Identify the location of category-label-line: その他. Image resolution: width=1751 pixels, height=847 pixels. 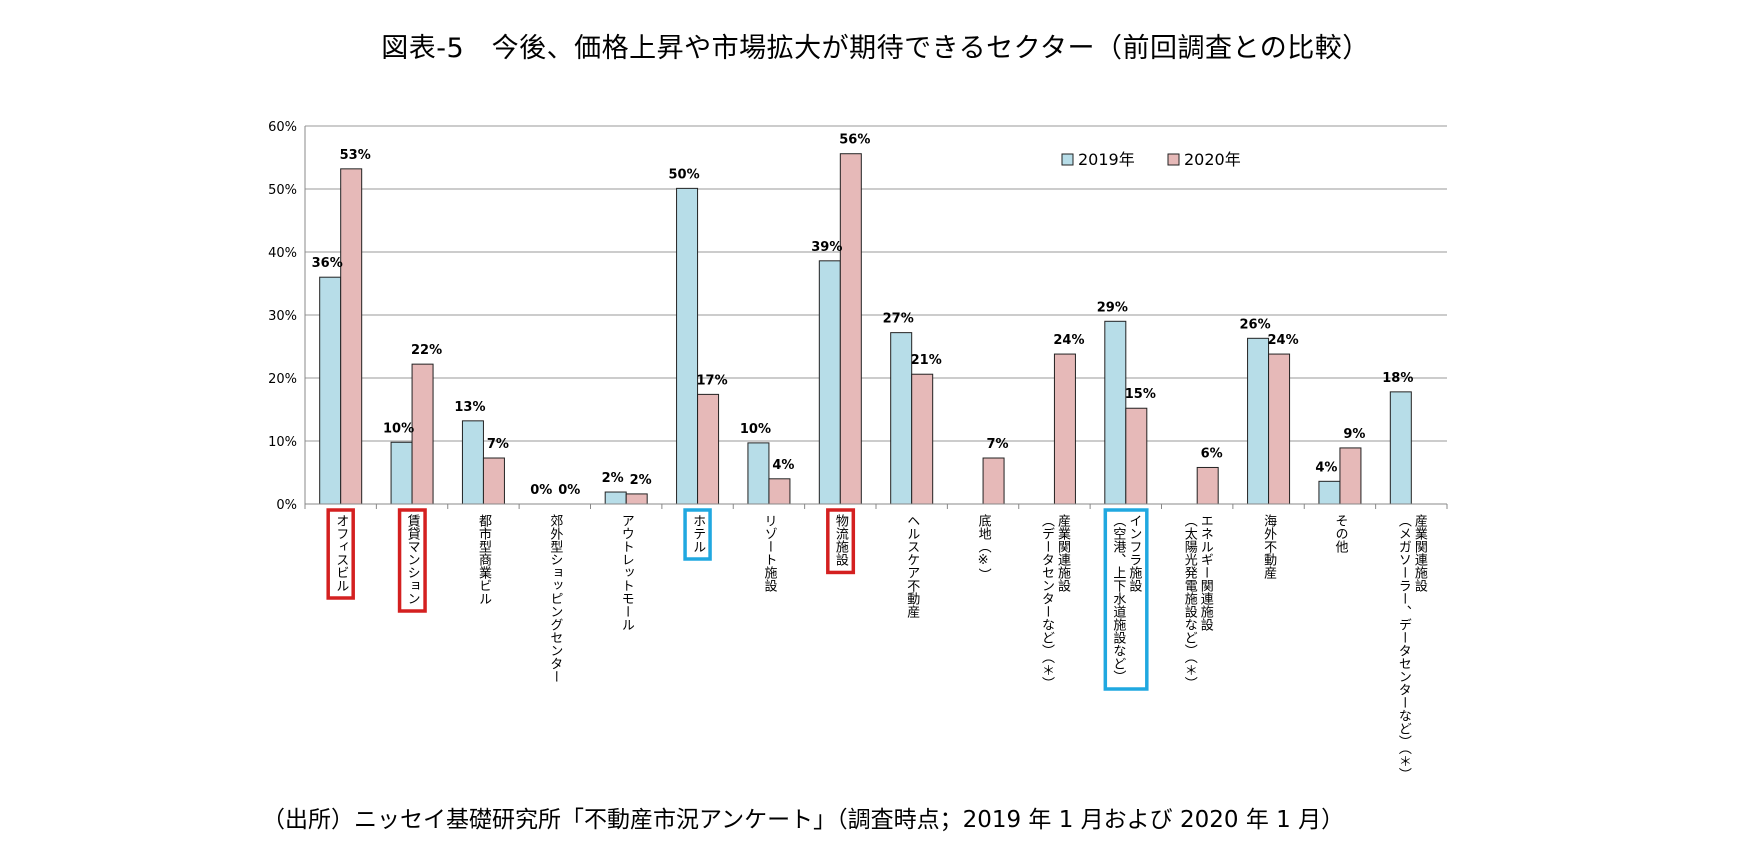
(1340, 534).